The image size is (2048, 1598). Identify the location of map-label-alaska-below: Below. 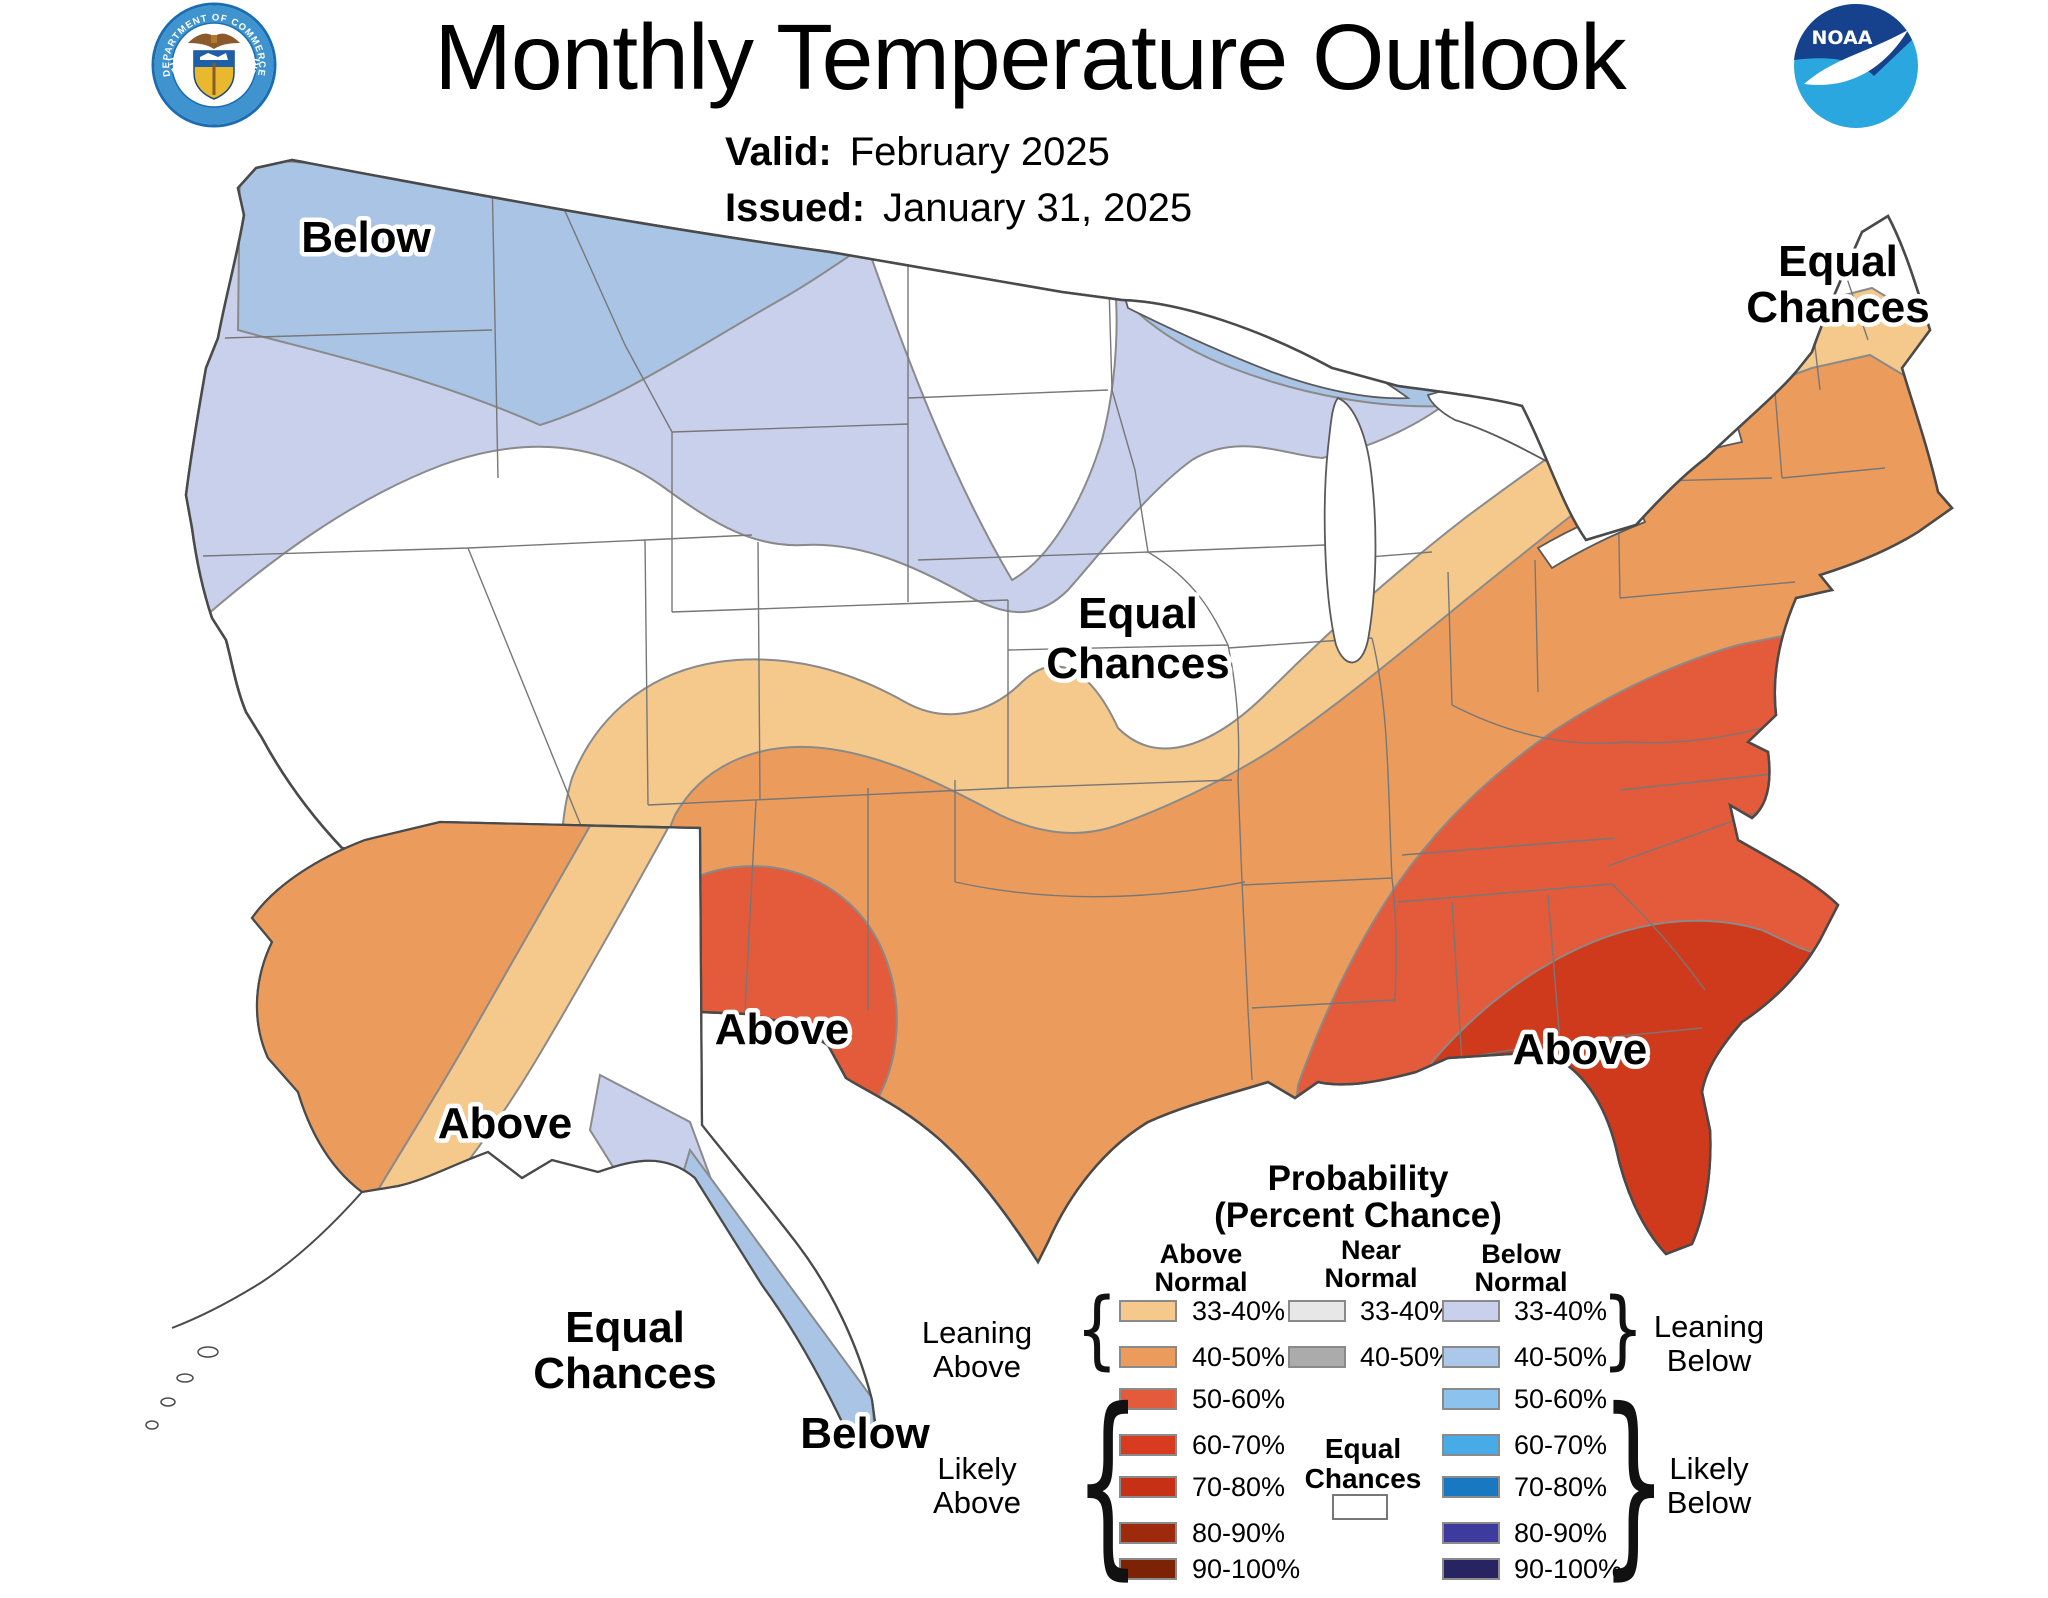
(865, 1433).